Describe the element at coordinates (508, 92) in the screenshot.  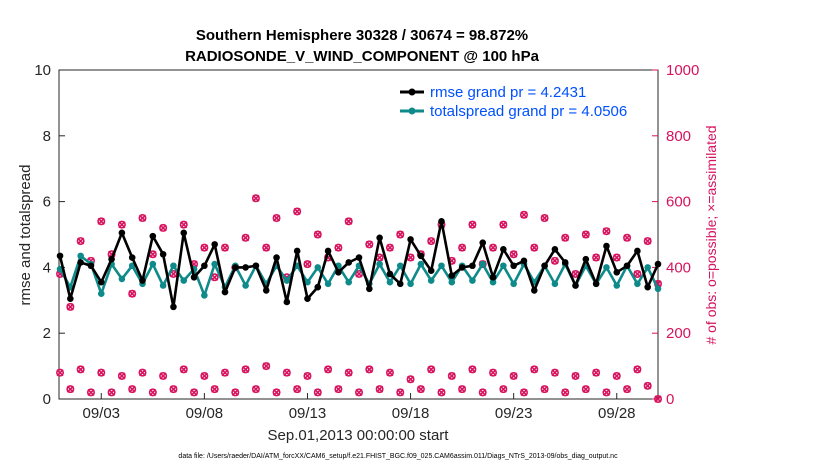
I see `legend-rmse-label: rmse grand pr = 4.2431` at that location.